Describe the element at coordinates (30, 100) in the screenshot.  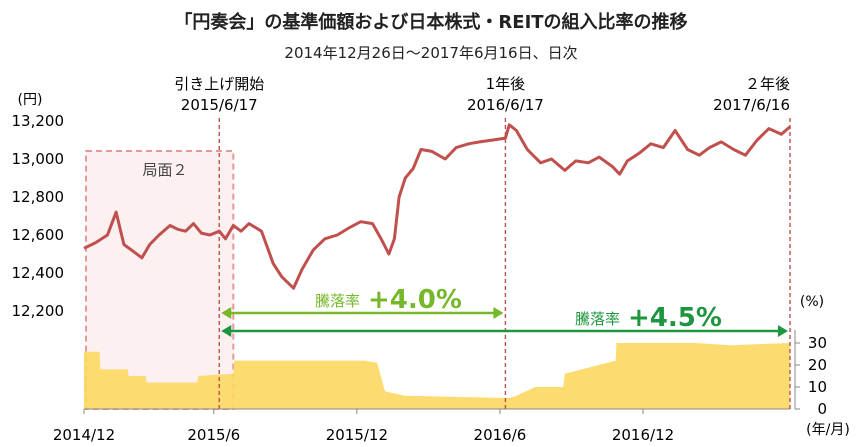
I see `y-left-unit: (円)` at that location.